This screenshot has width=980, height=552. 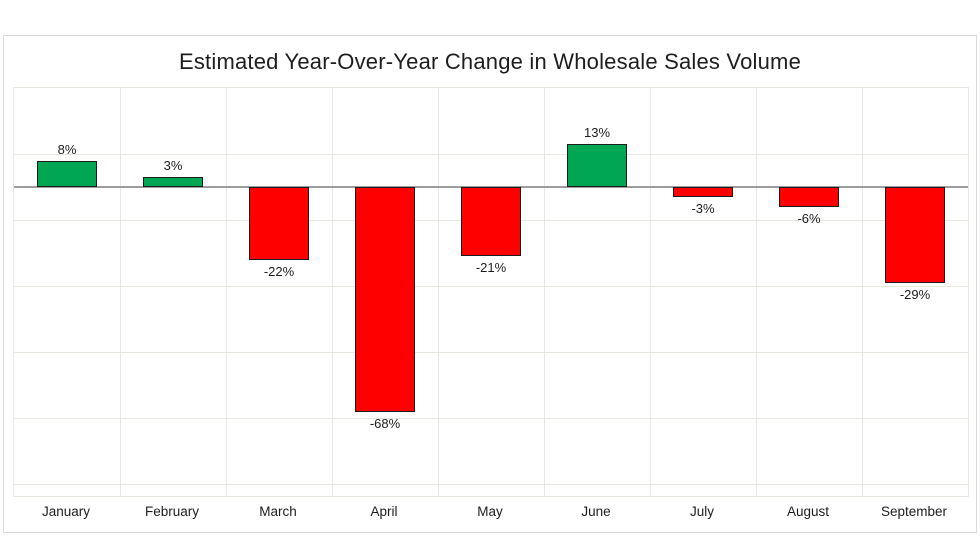 What do you see at coordinates (385, 299) in the screenshot?
I see `bar-april` at bounding box center [385, 299].